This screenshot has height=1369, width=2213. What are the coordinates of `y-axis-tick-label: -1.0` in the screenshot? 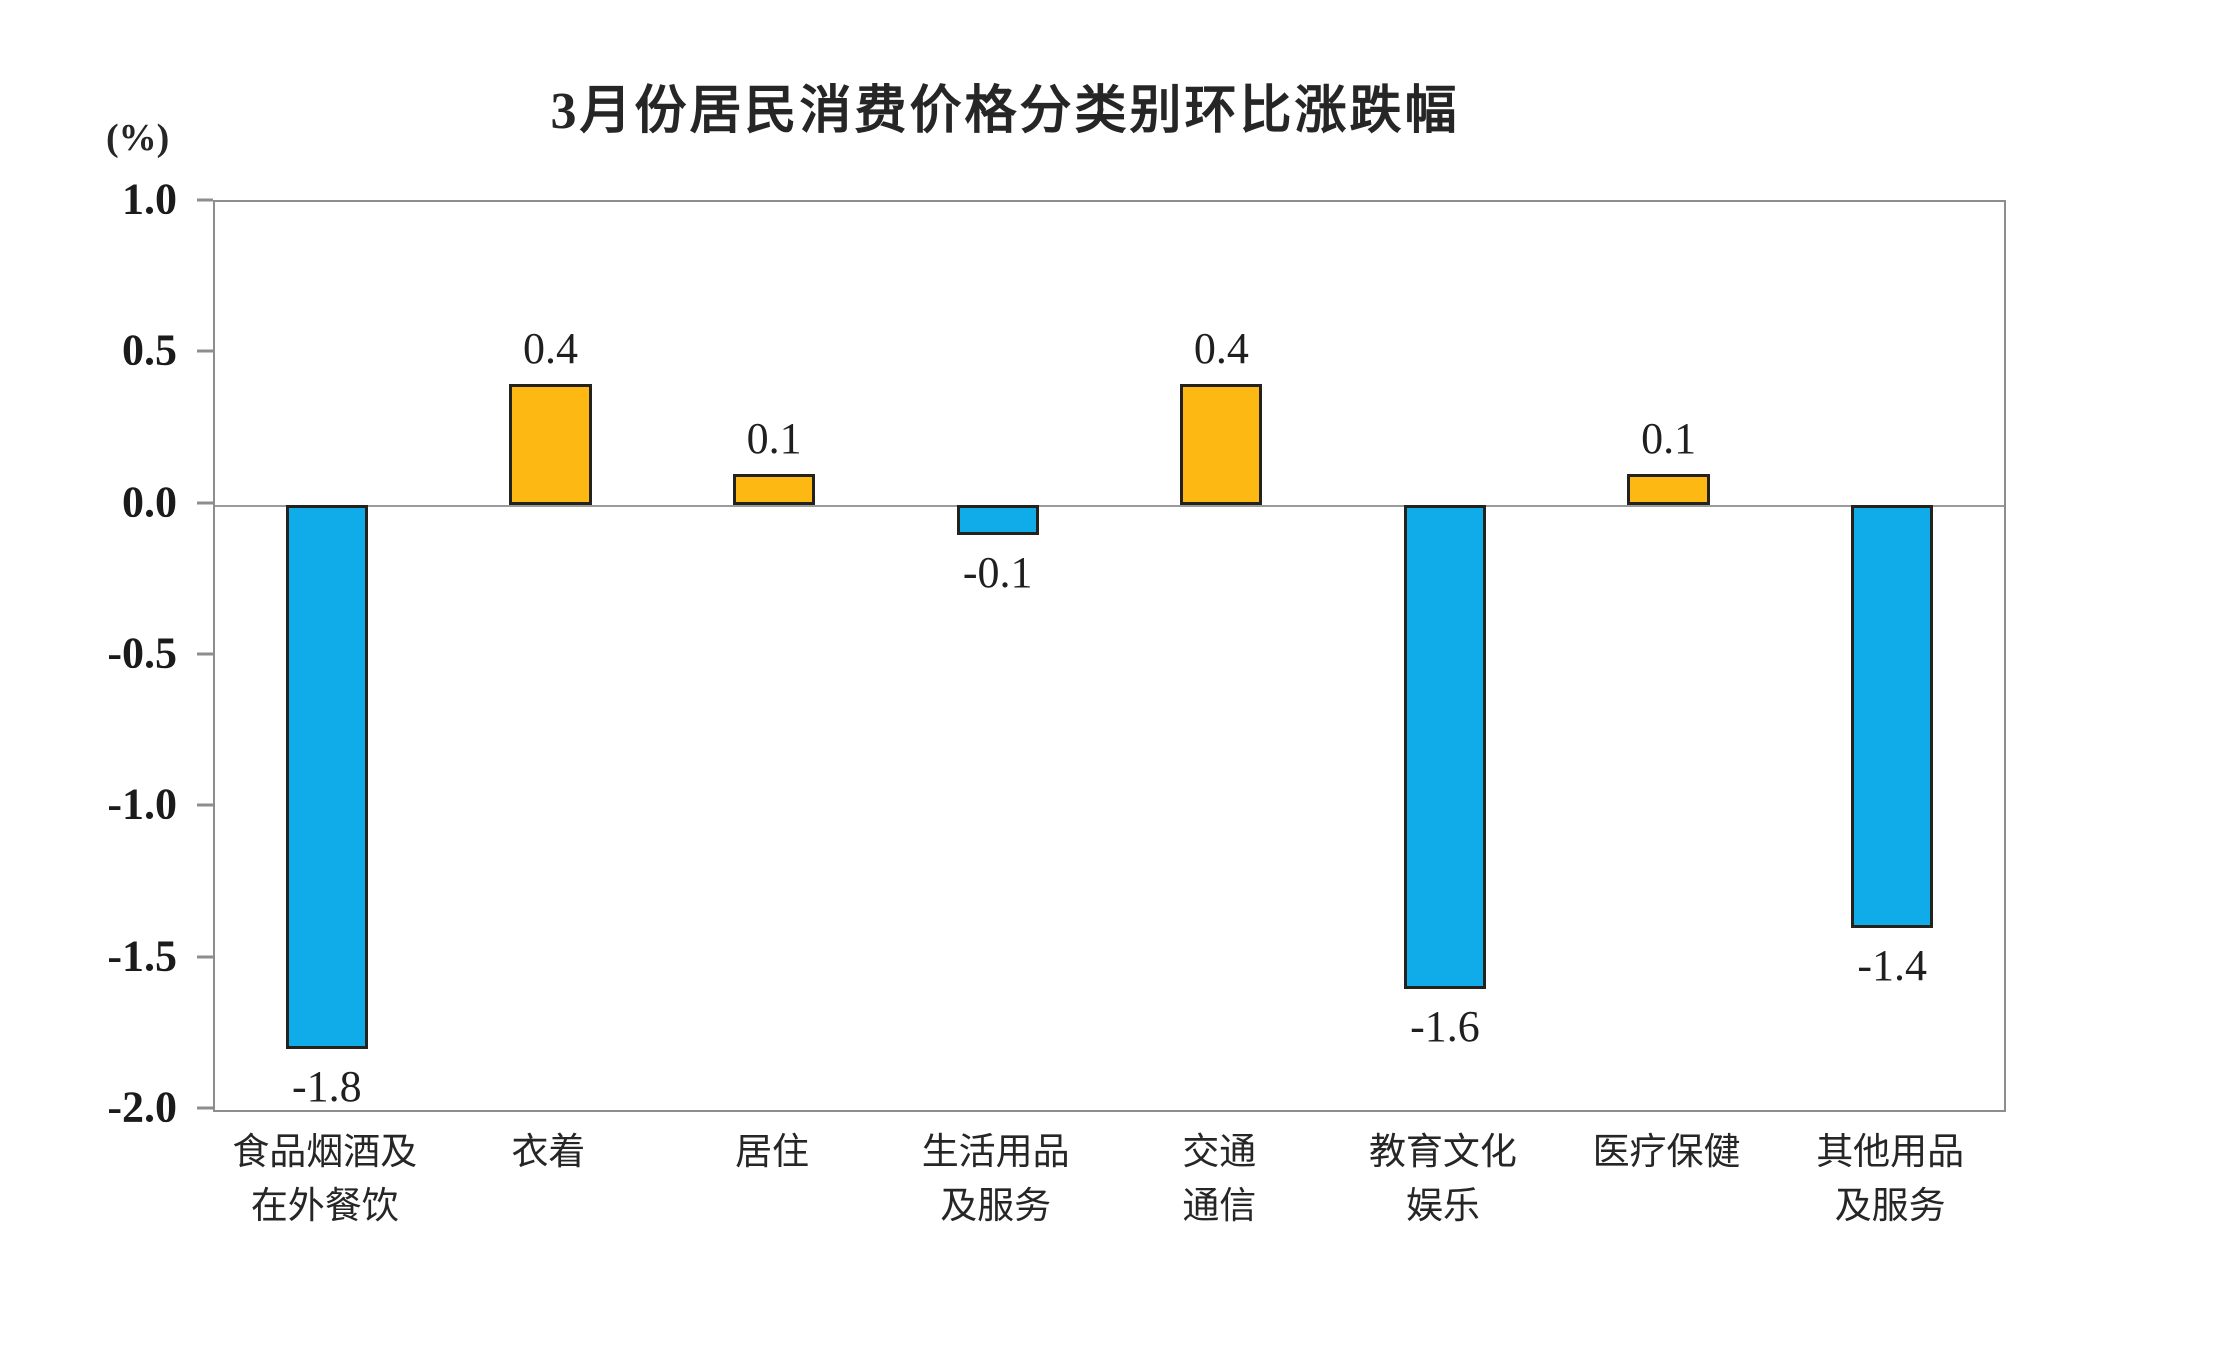 It's located at (142, 804).